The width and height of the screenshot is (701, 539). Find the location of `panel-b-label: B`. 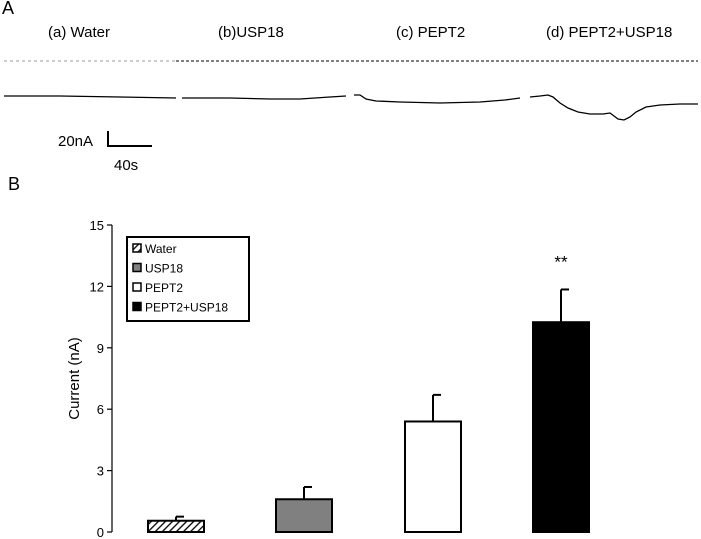

panel-b-label: B is located at coordinates (14, 184).